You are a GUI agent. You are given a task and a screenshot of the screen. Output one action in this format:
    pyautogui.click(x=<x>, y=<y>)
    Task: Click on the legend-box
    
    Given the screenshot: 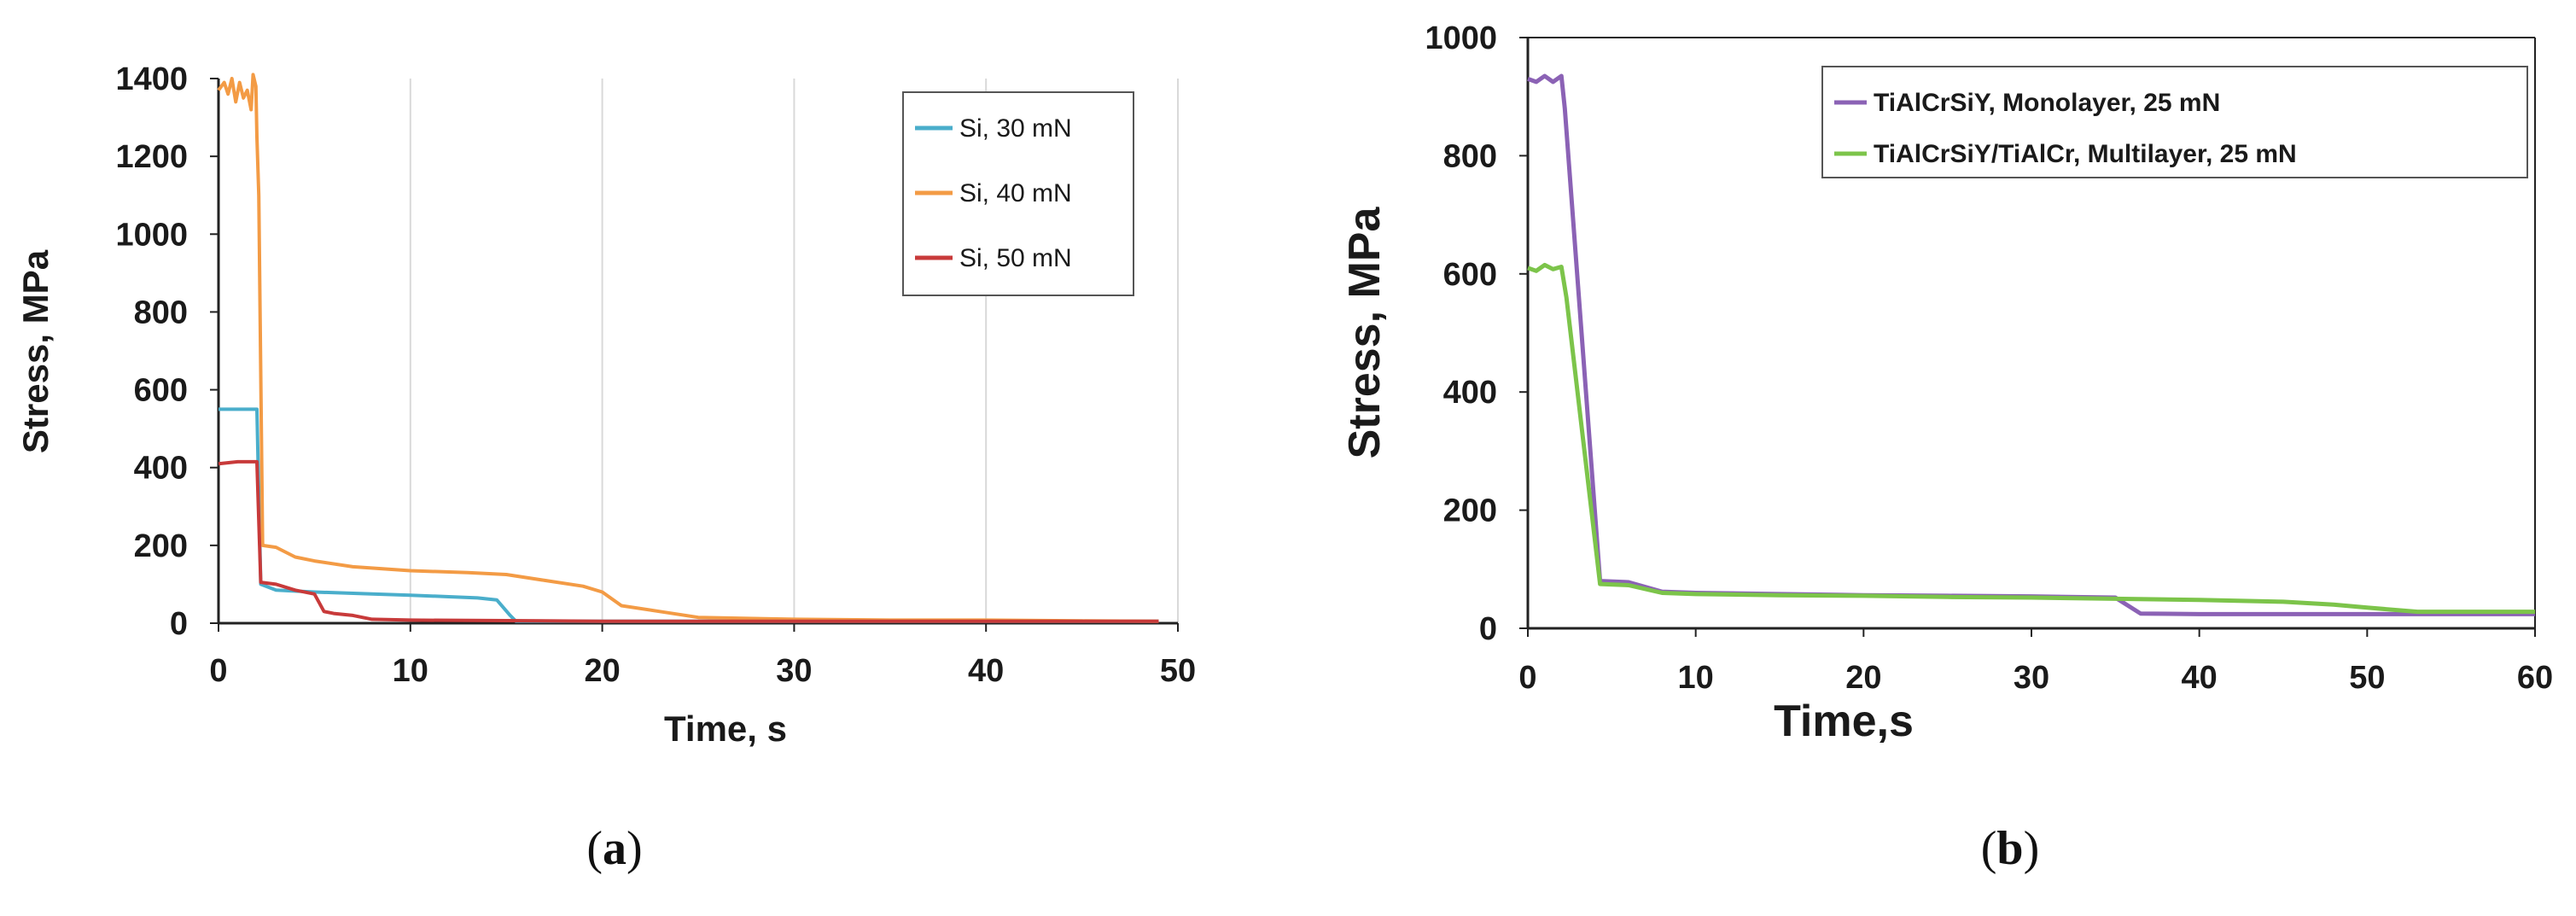 What is the action you would take?
    pyautogui.click(x=2174, y=122)
    